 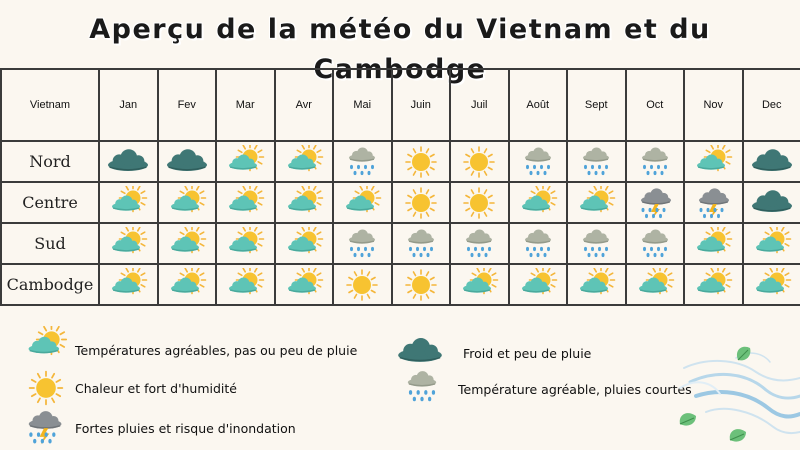 I want to click on month-header: Mar, so click(x=245, y=105).